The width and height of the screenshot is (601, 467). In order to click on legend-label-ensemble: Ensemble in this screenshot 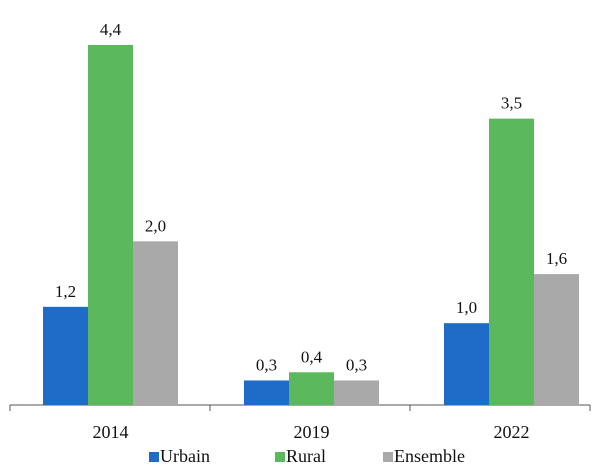, I will do `click(429, 456)`.